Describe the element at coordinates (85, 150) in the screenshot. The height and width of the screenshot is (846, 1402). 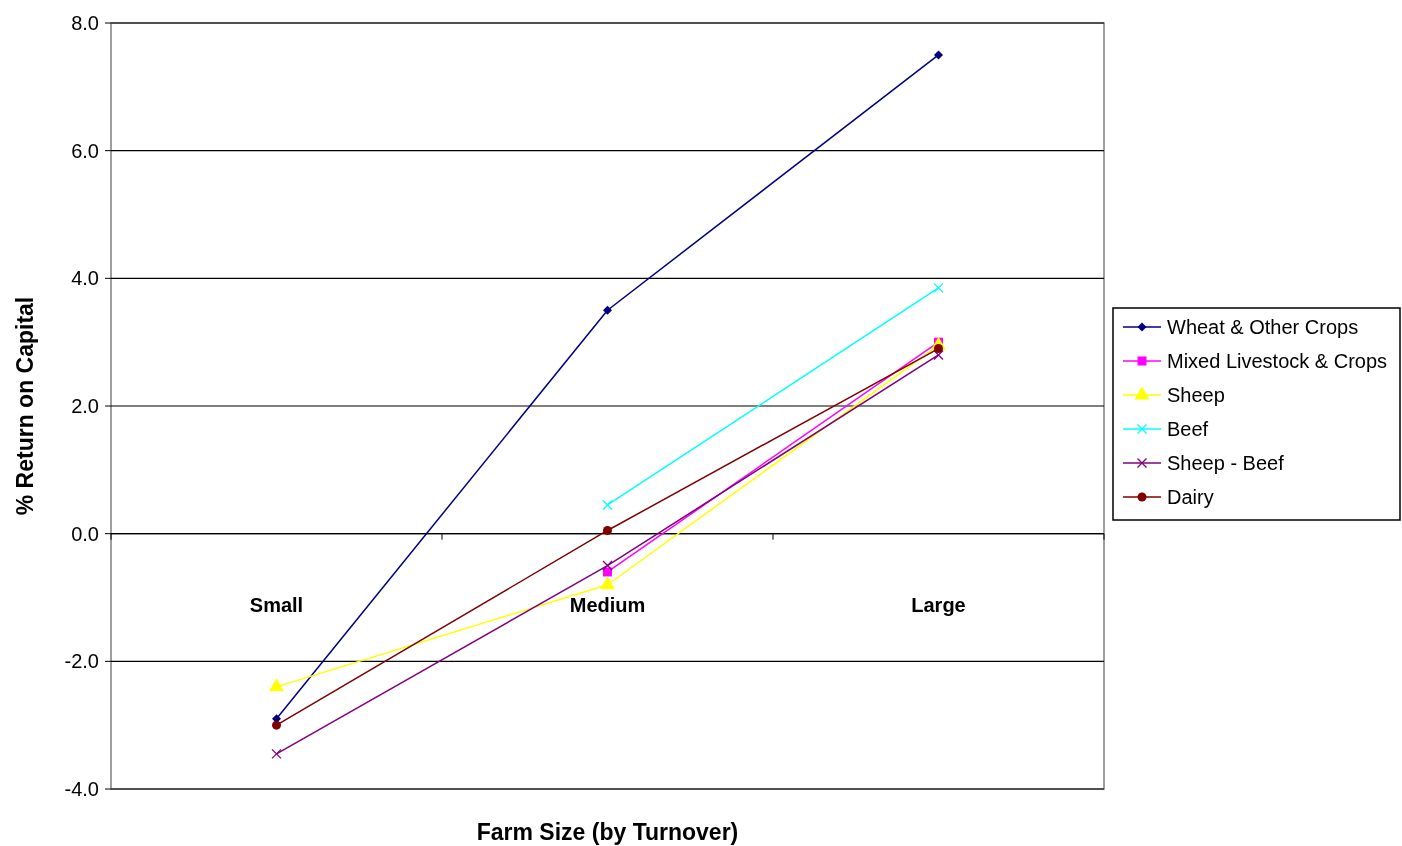
I see `y-tick-label: 6.0` at that location.